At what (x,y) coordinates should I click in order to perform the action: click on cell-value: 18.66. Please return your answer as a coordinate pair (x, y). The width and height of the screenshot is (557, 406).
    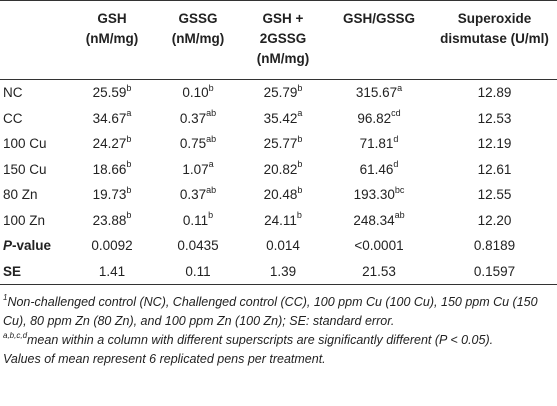
    Looking at the image, I should click on (109, 169).